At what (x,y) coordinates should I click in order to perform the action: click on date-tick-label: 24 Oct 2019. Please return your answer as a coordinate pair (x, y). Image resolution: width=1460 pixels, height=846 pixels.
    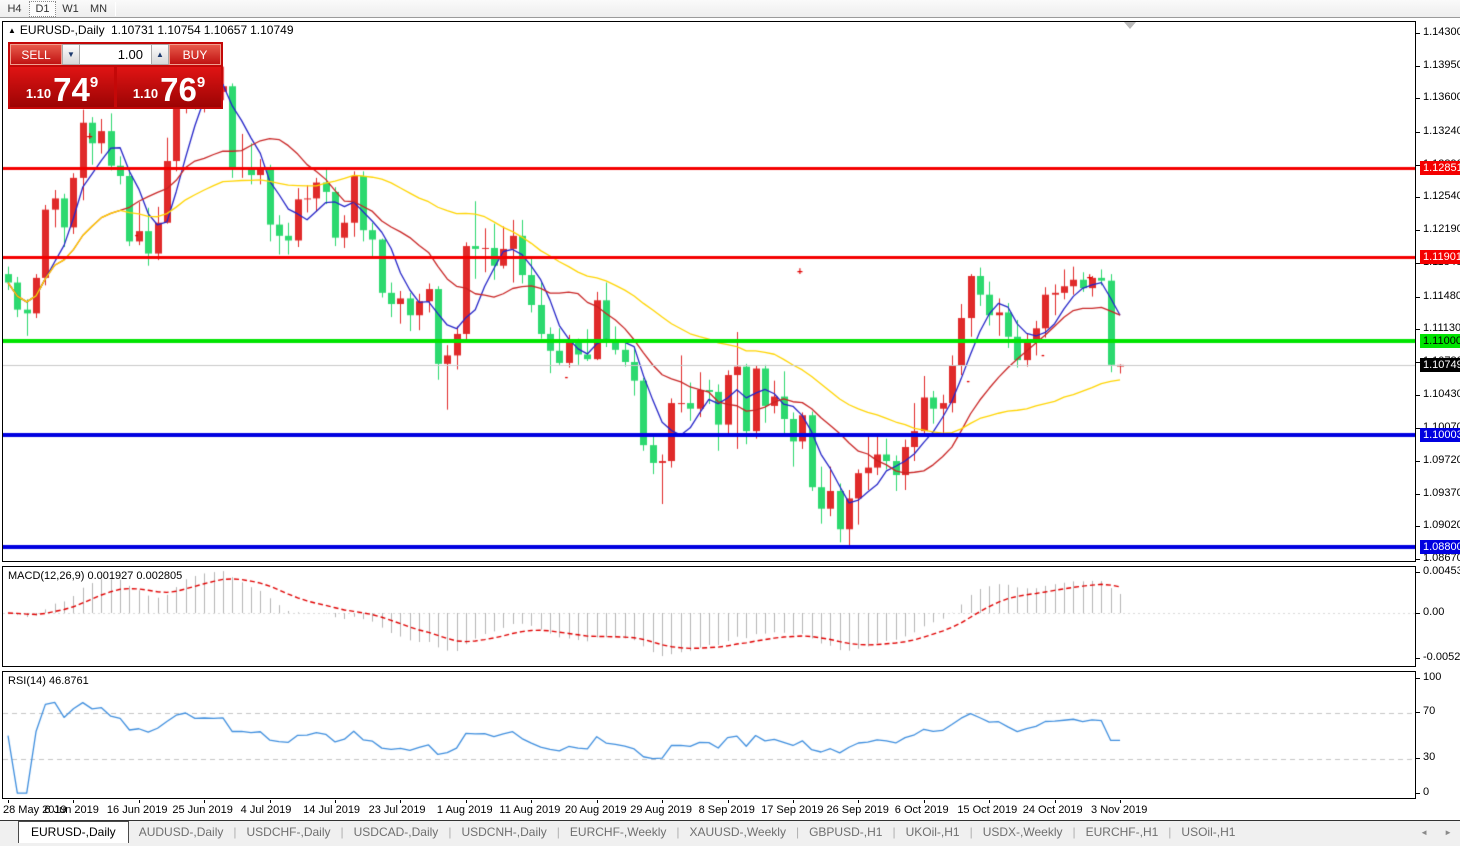
    Looking at the image, I should click on (1052, 810).